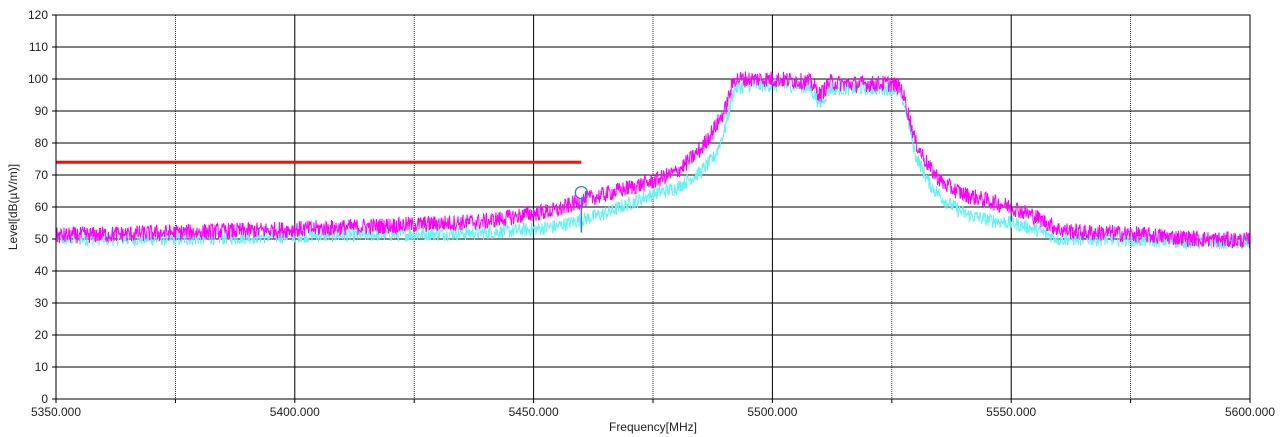  Describe the element at coordinates (44, 399) in the screenshot. I see `y-tick-label: 0` at that location.